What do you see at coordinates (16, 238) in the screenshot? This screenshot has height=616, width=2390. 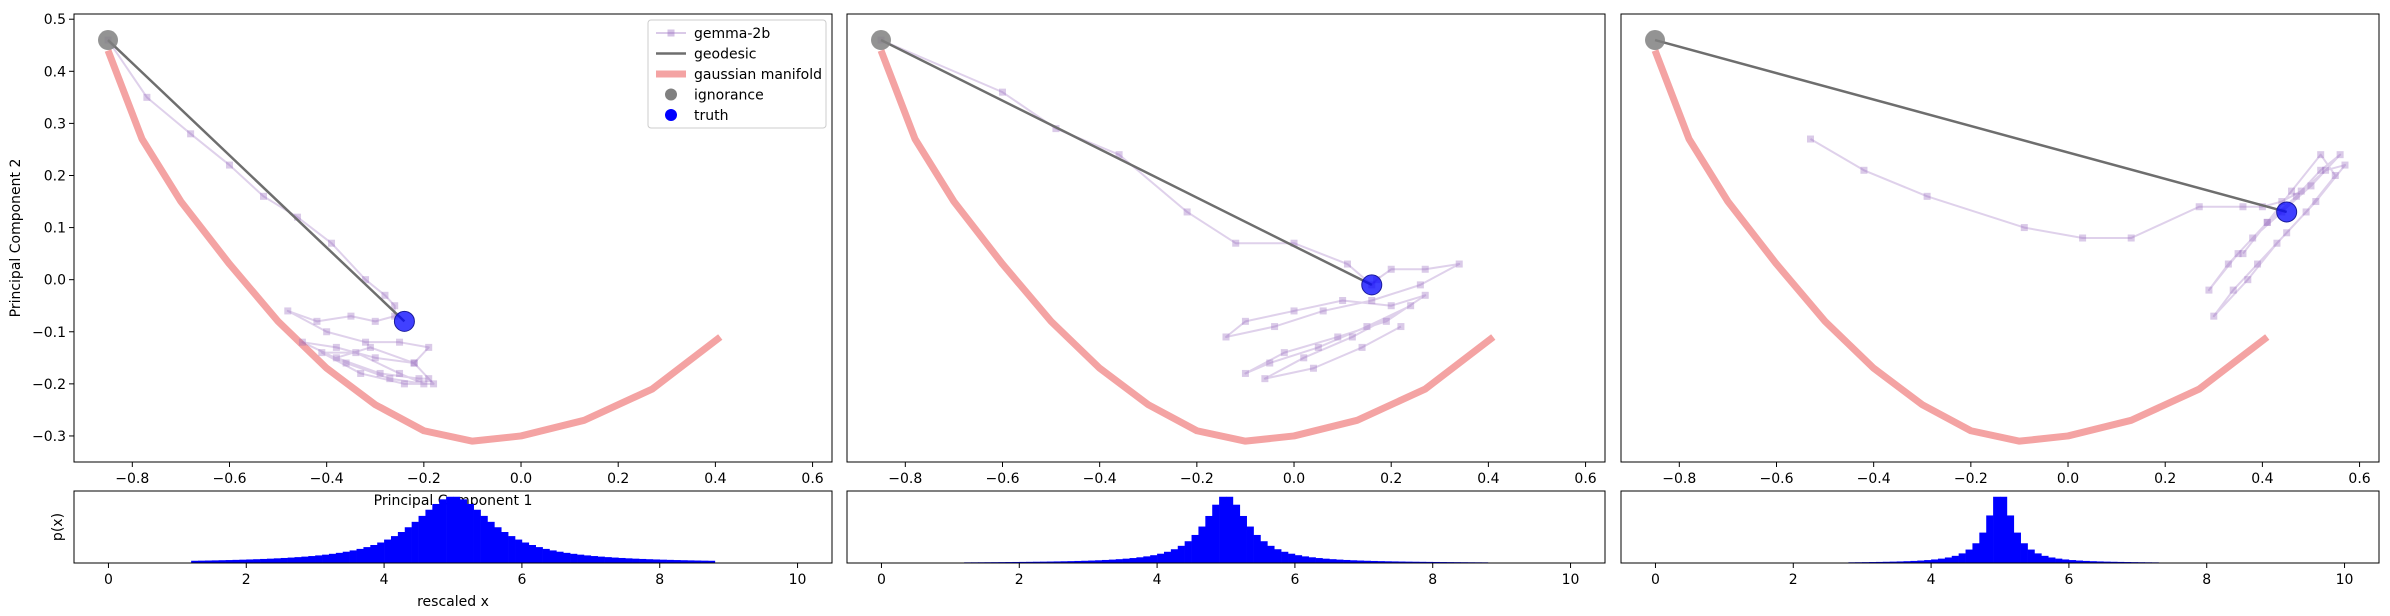 I see `y-axis-label: Principal Component 2` at bounding box center [16, 238].